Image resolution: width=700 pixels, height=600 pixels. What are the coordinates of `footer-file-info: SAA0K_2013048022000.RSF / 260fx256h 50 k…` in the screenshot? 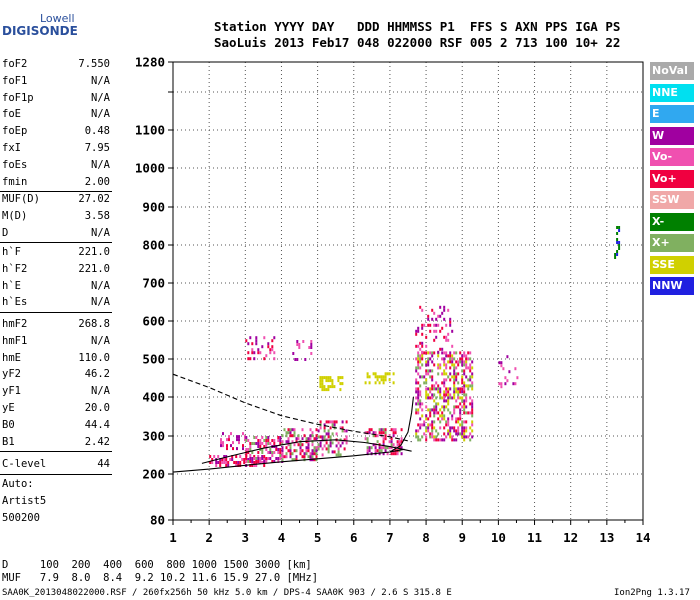 It's located at (227, 593).